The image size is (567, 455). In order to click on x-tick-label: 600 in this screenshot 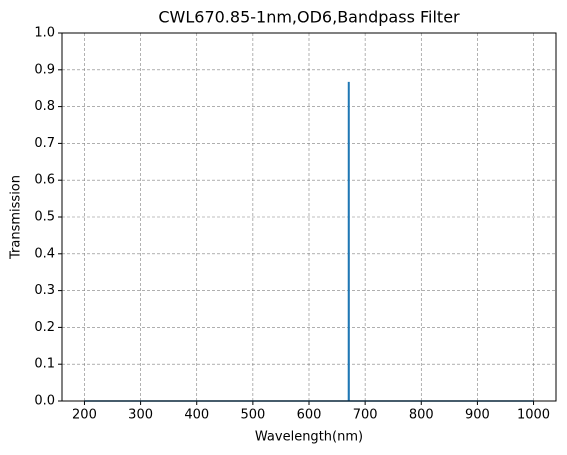, I will do `click(309, 415)`.